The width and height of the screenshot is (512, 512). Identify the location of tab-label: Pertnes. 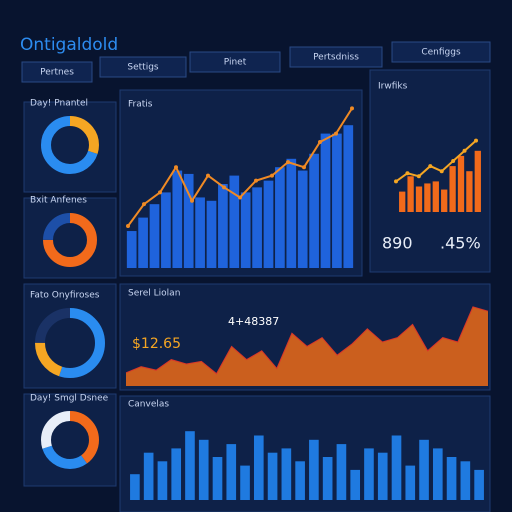
(57, 73).